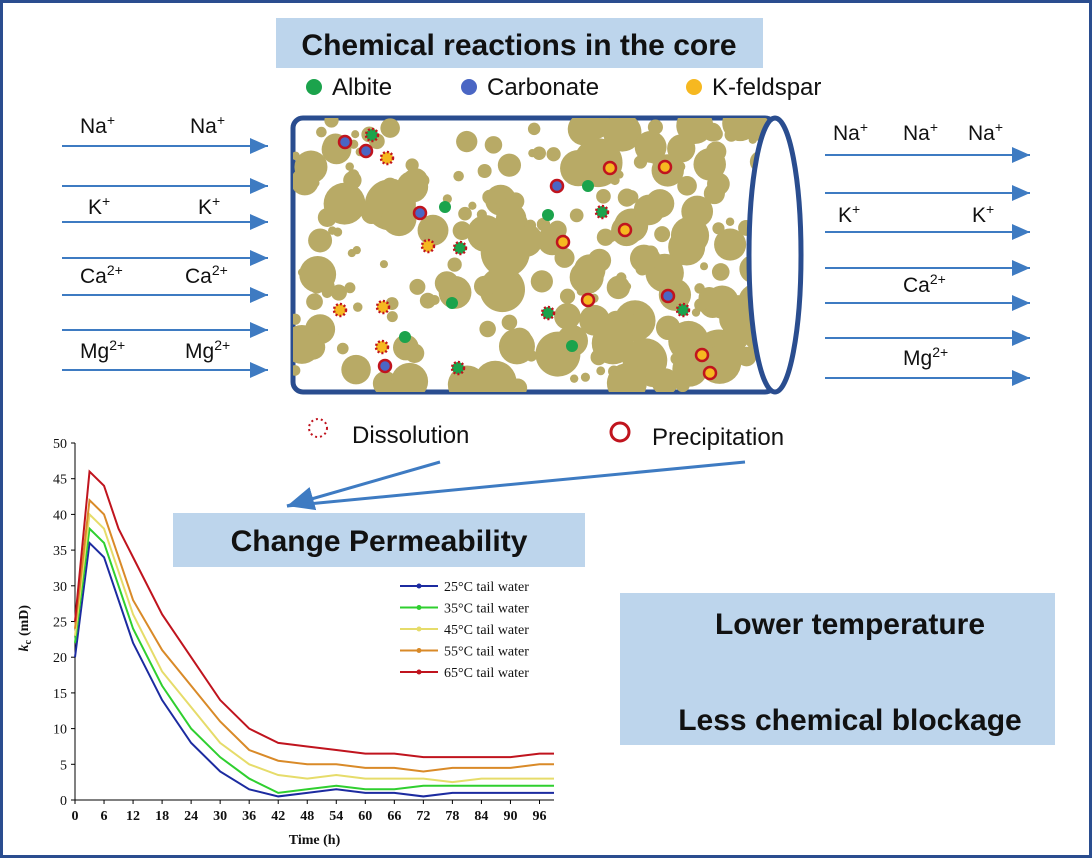 The height and width of the screenshot is (858, 1092). What do you see at coordinates (209, 206) in the screenshot?
I see `ion-label: K+` at bounding box center [209, 206].